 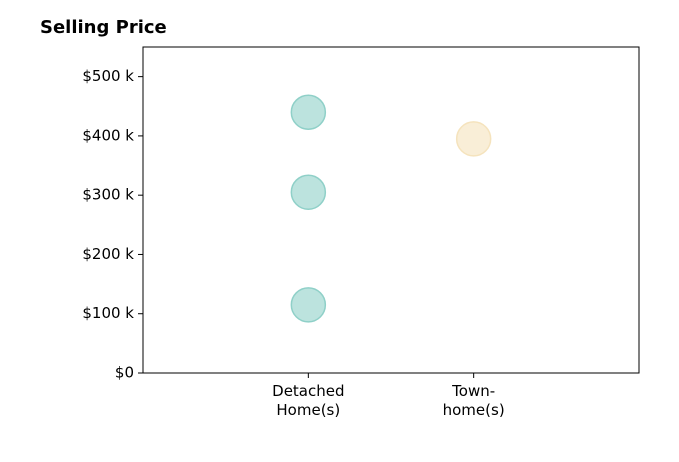 What do you see at coordinates (124, 373) in the screenshot?
I see `y-tick-label: $0` at bounding box center [124, 373].